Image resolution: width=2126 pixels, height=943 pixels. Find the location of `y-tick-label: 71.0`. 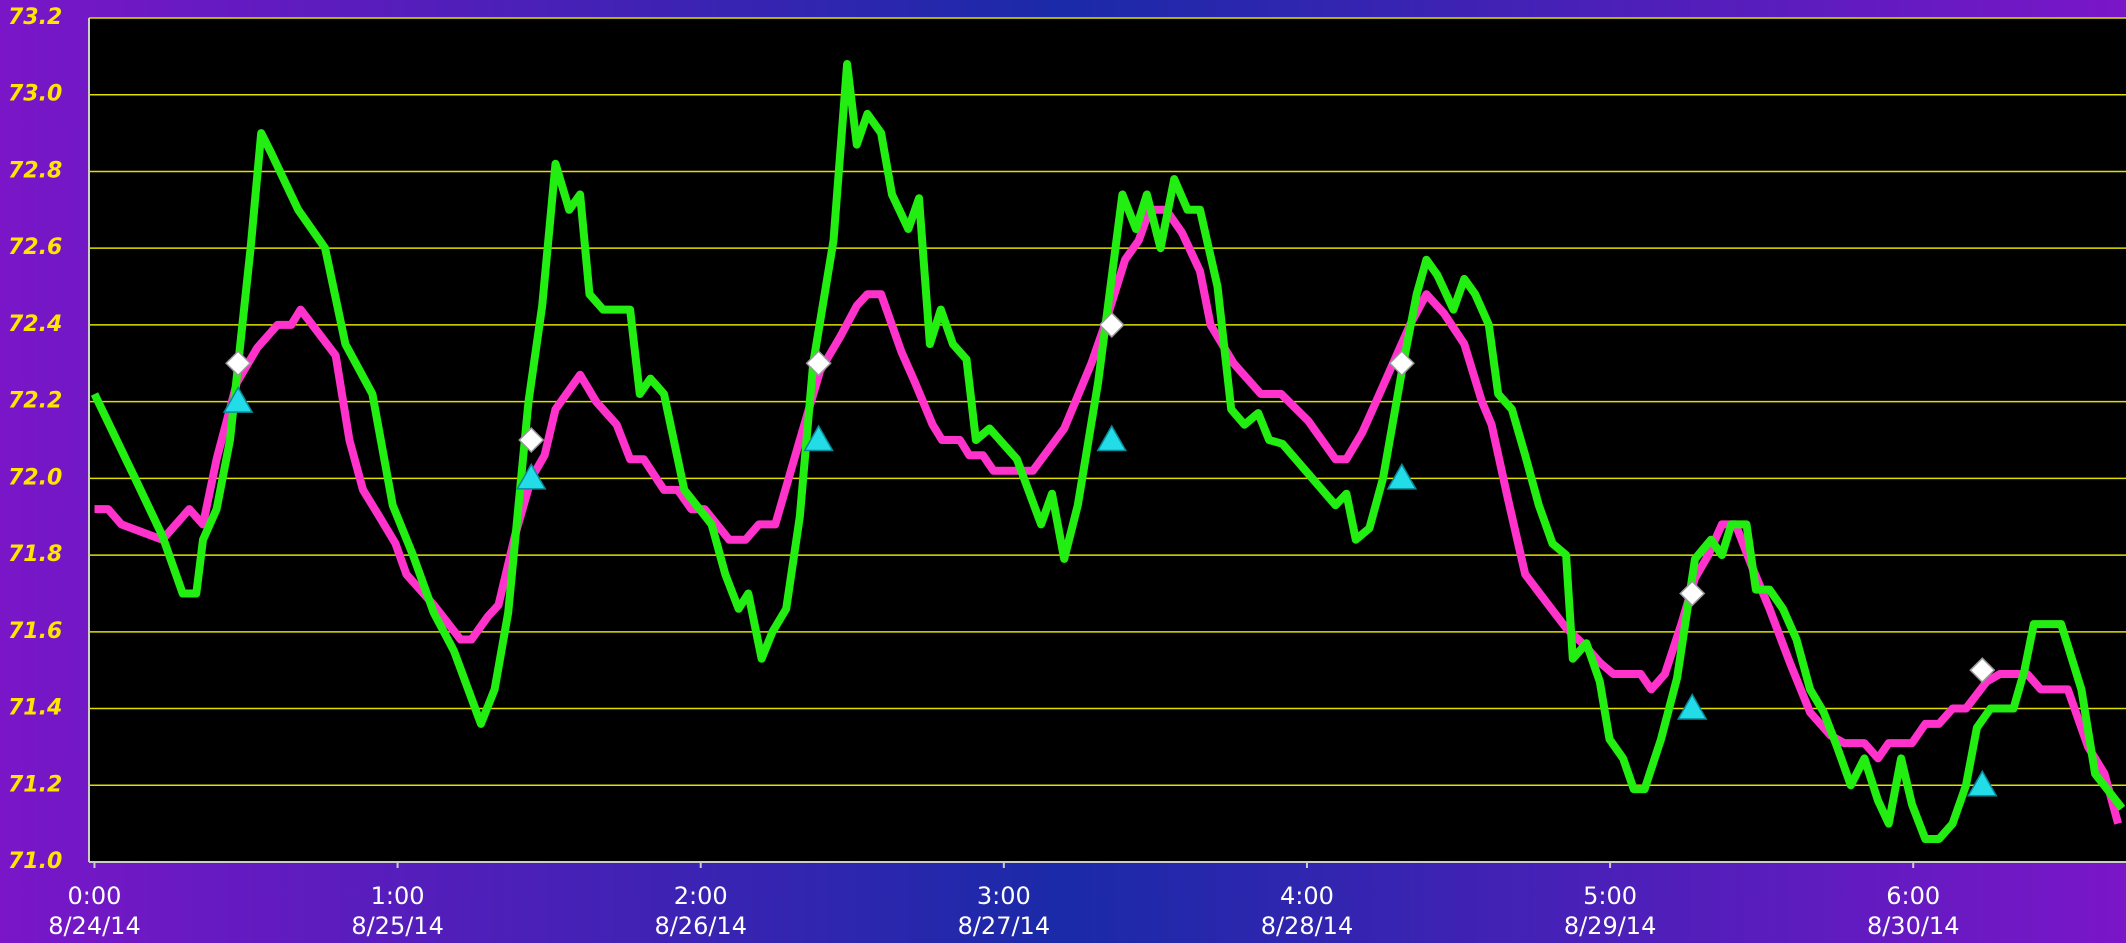

y-tick-label: 71.0 is located at coordinates (35, 861).